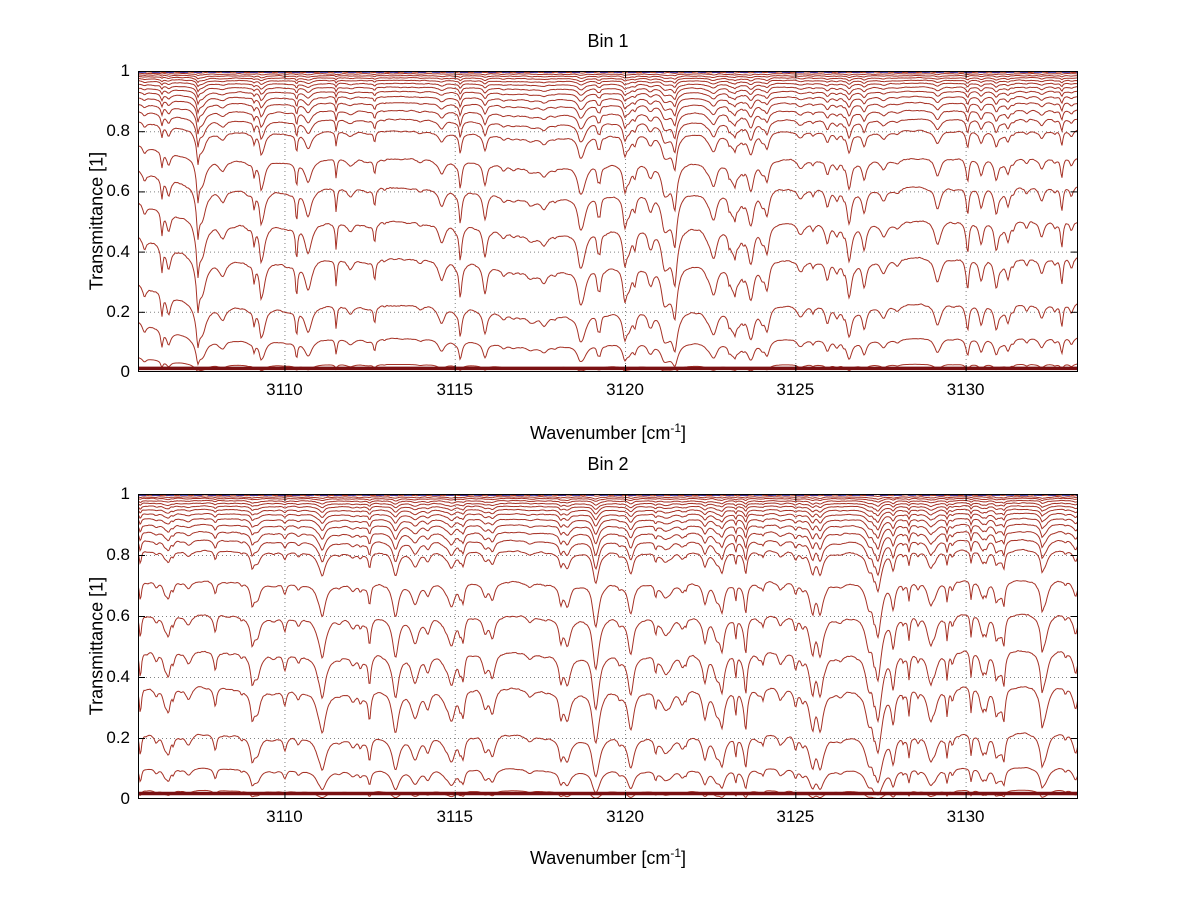 The width and height of the screenshot is (1200, 901). I want to click on y-axis-label: Transmittance [1], so click(96, 646).